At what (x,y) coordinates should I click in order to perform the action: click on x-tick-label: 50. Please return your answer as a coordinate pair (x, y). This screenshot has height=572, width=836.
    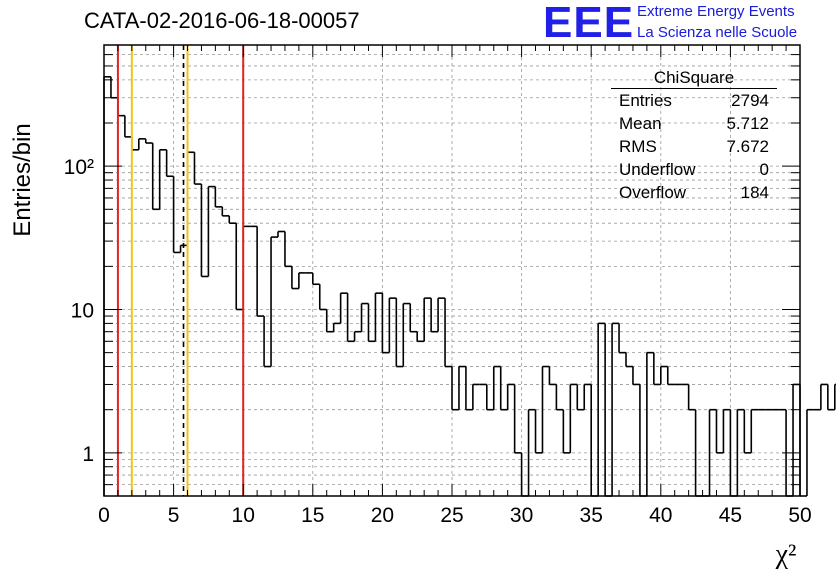
    Looking at the image, I should click on (799, 515).